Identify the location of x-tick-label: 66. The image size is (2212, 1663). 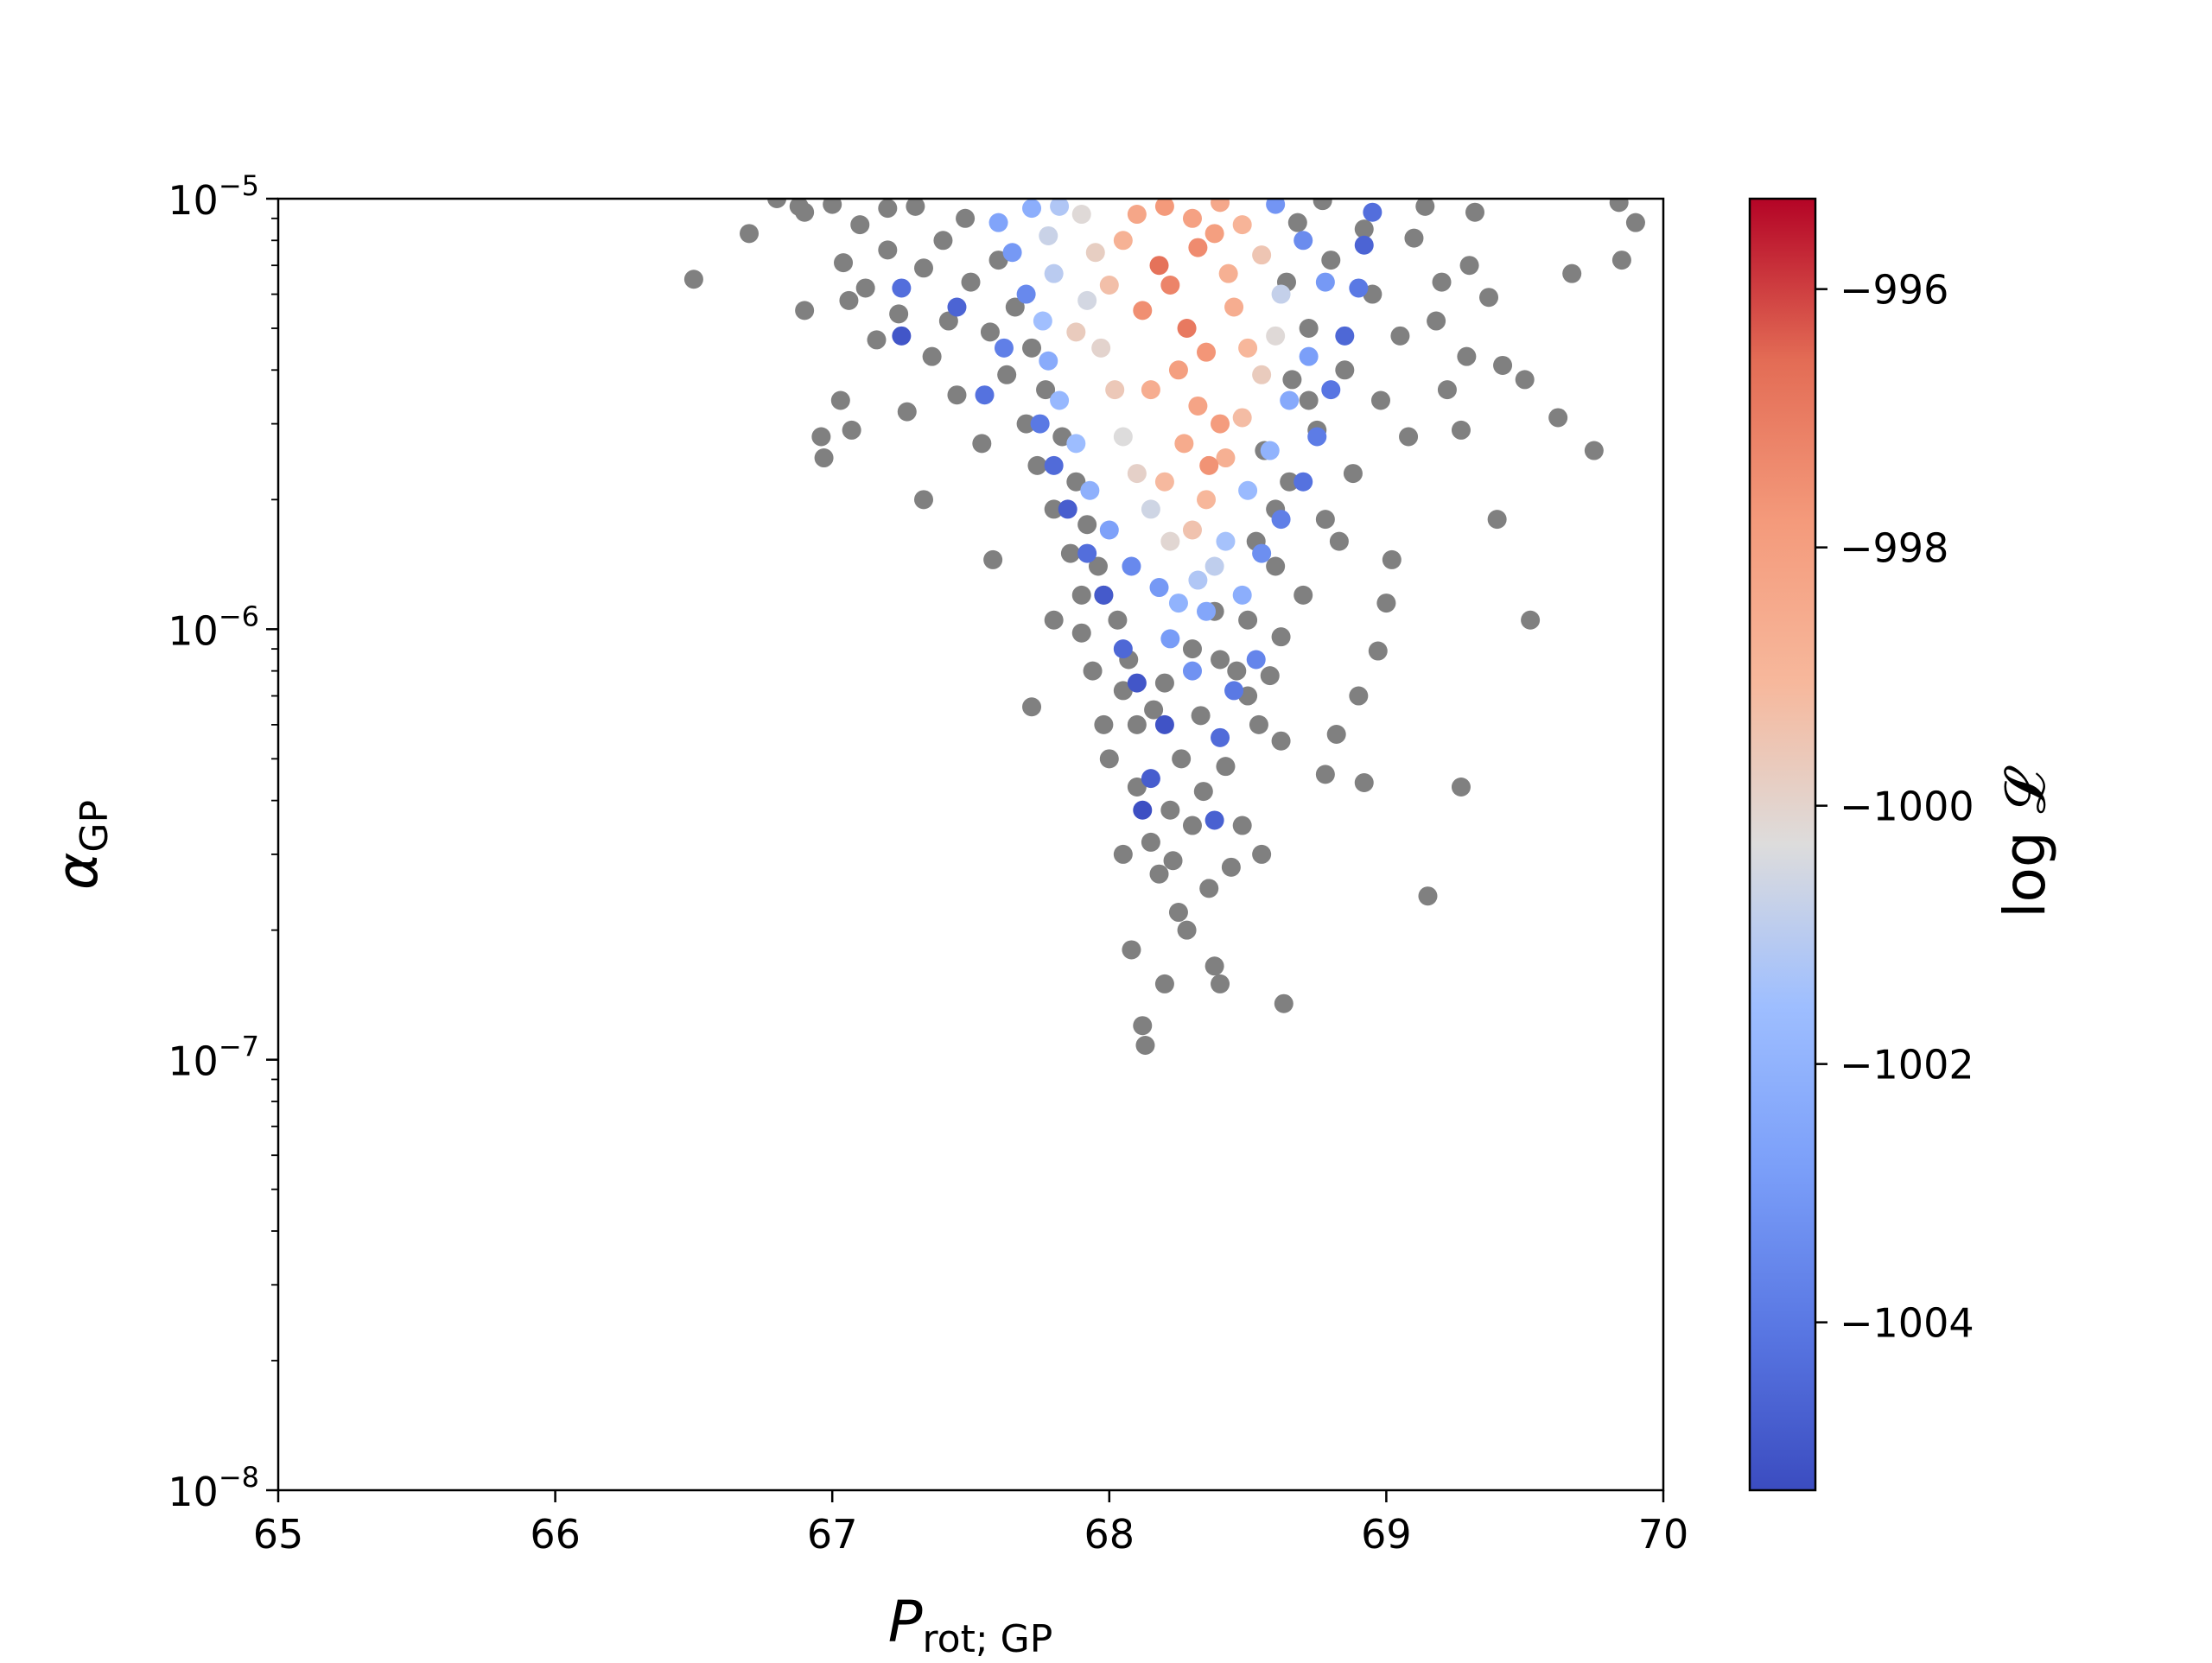
(555, 1535).